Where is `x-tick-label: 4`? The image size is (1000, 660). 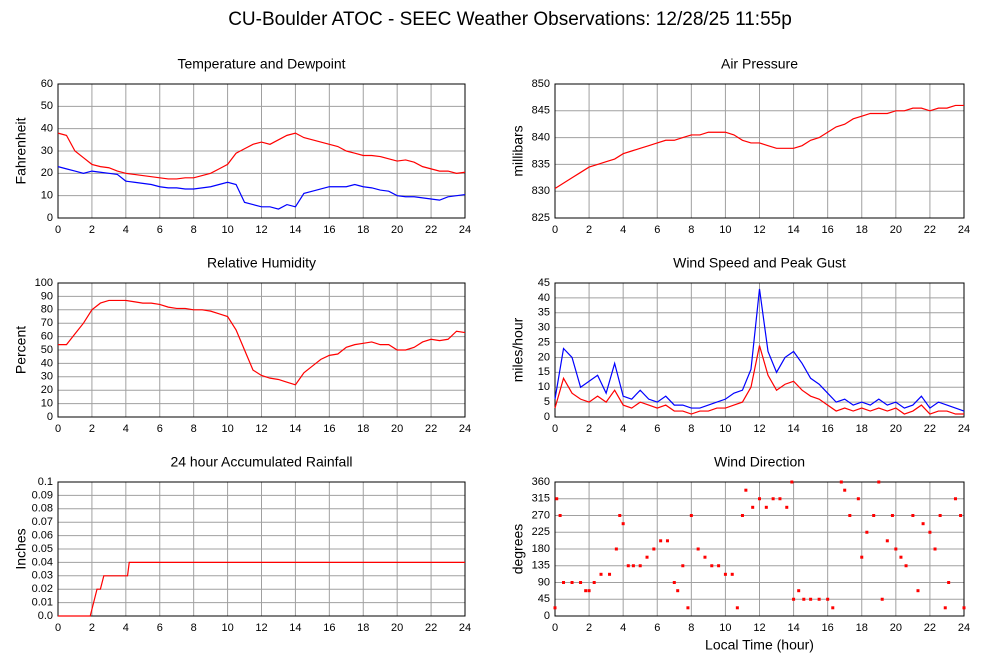
x-tick-label: 4 is located at coordinates (126, 628).